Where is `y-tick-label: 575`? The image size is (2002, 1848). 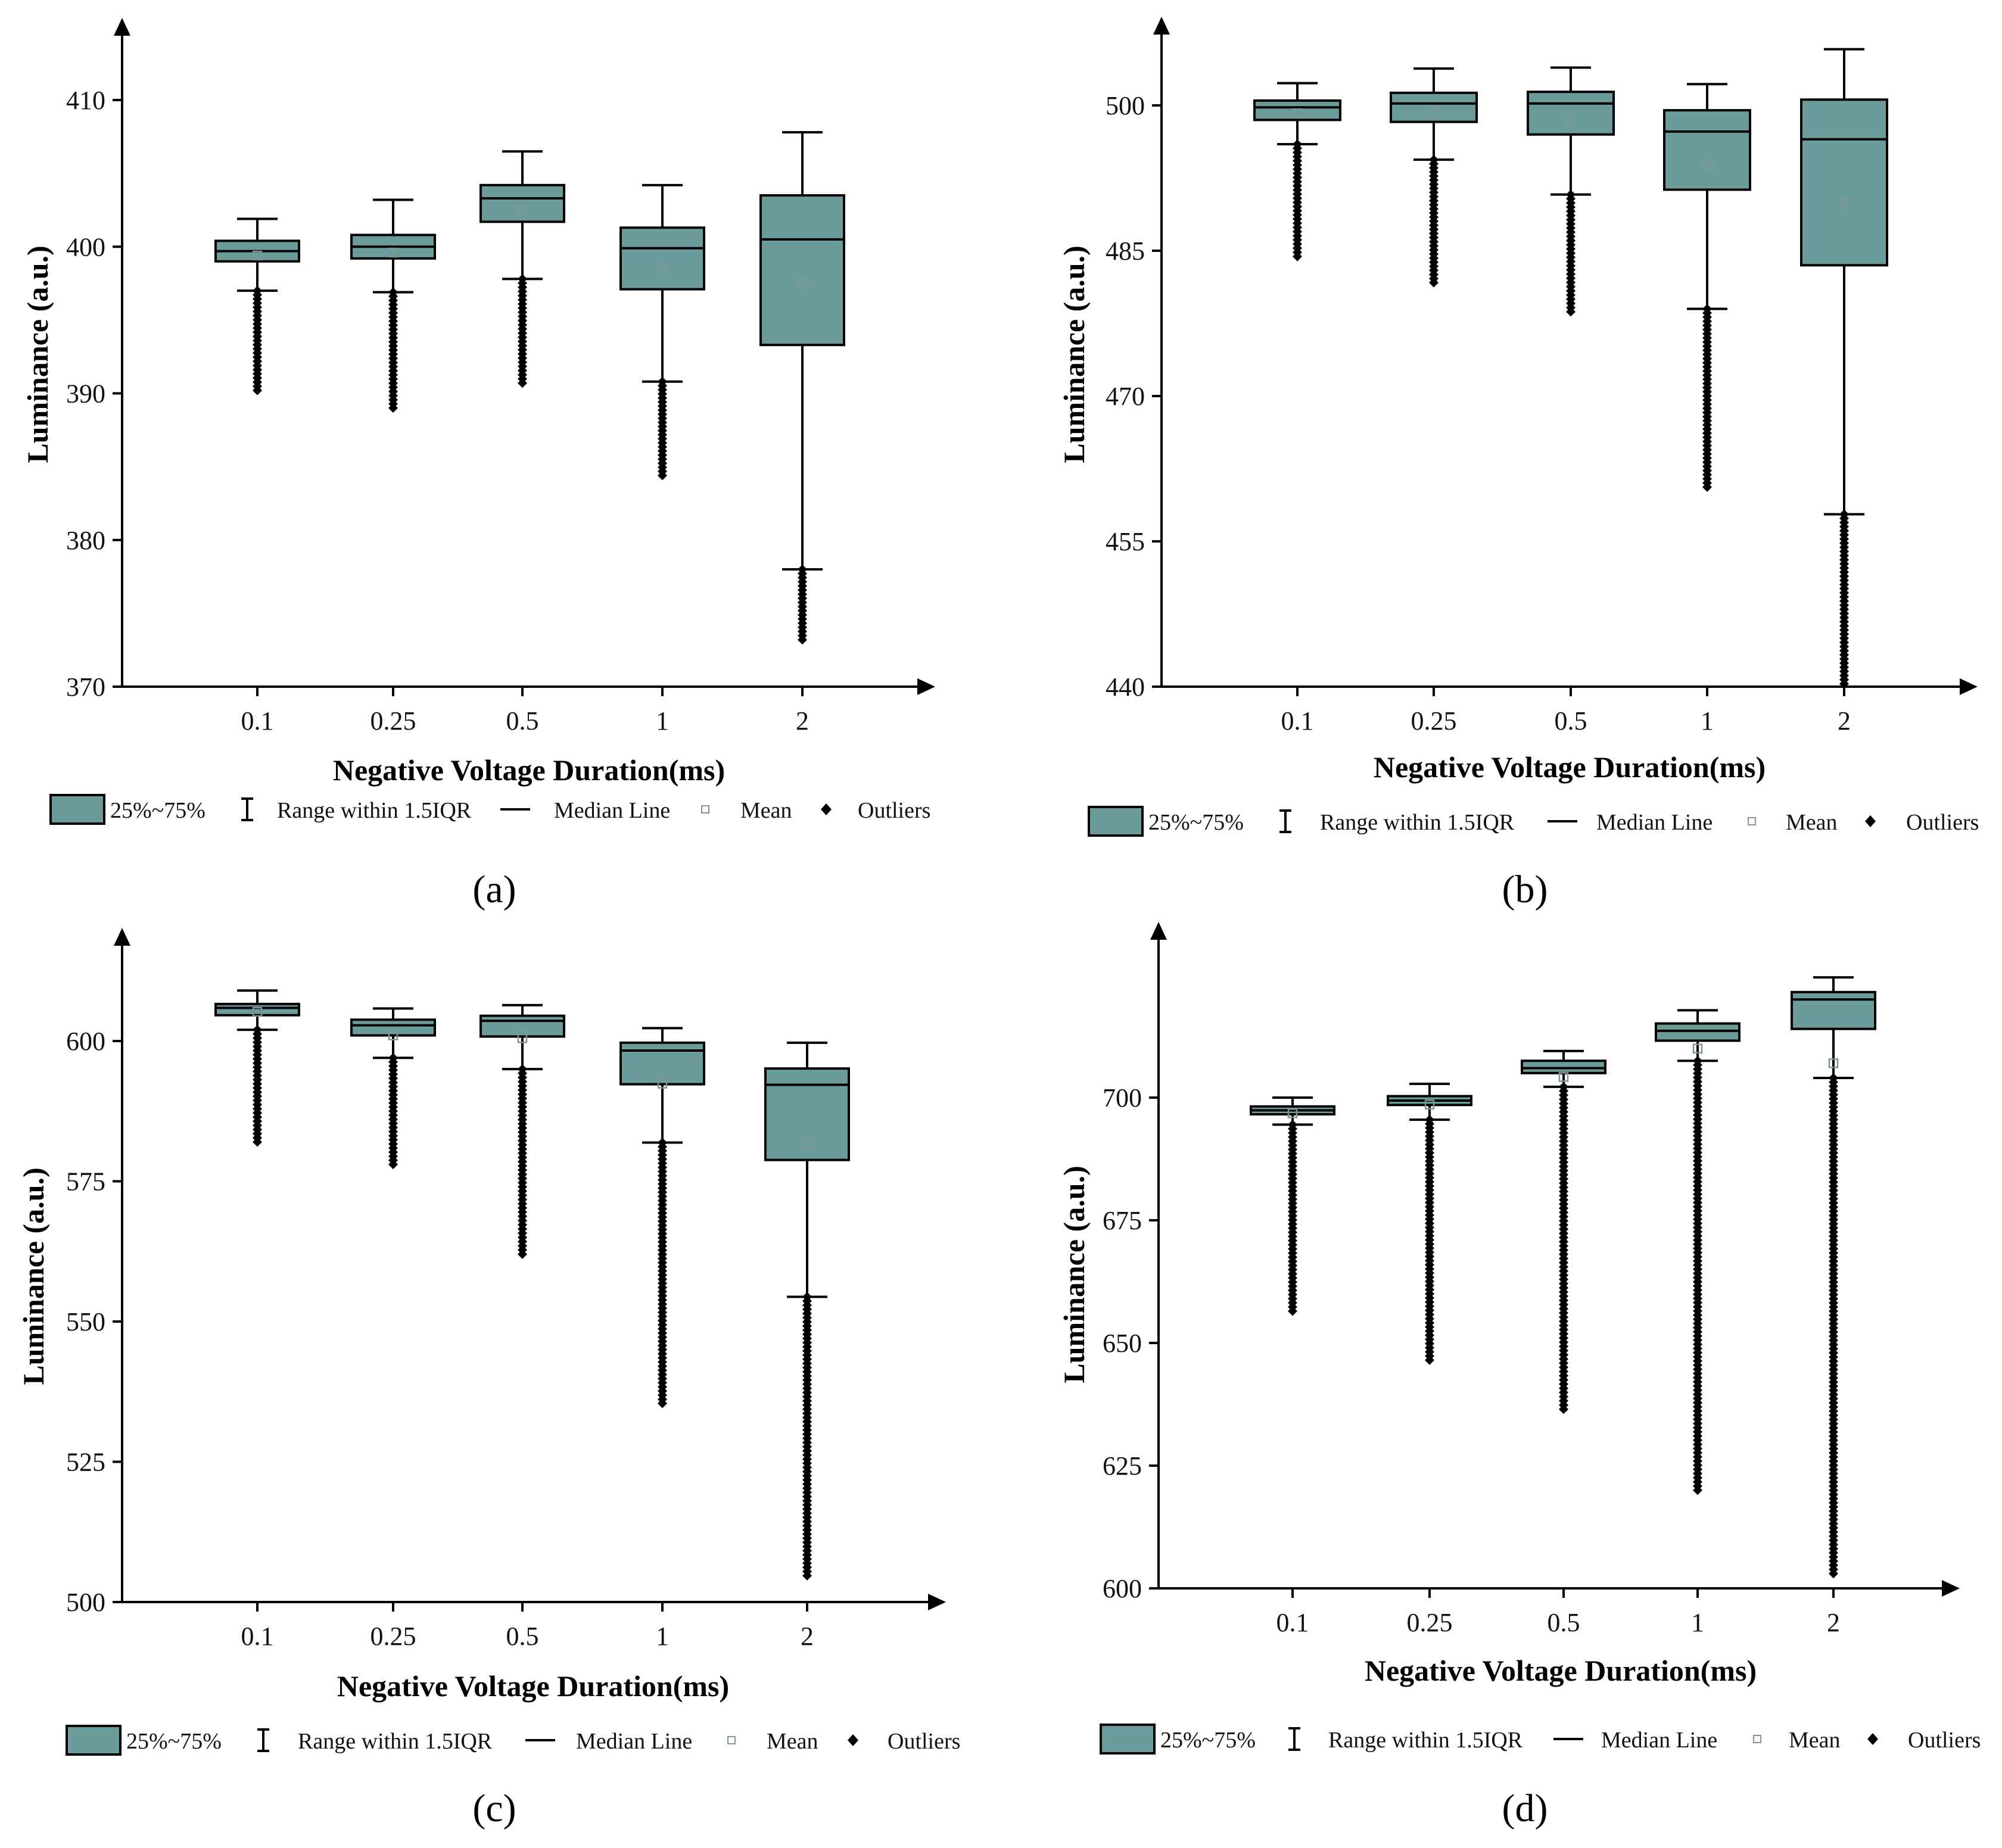
y-tick-label: 575 is located at coordinates (85, 1181).